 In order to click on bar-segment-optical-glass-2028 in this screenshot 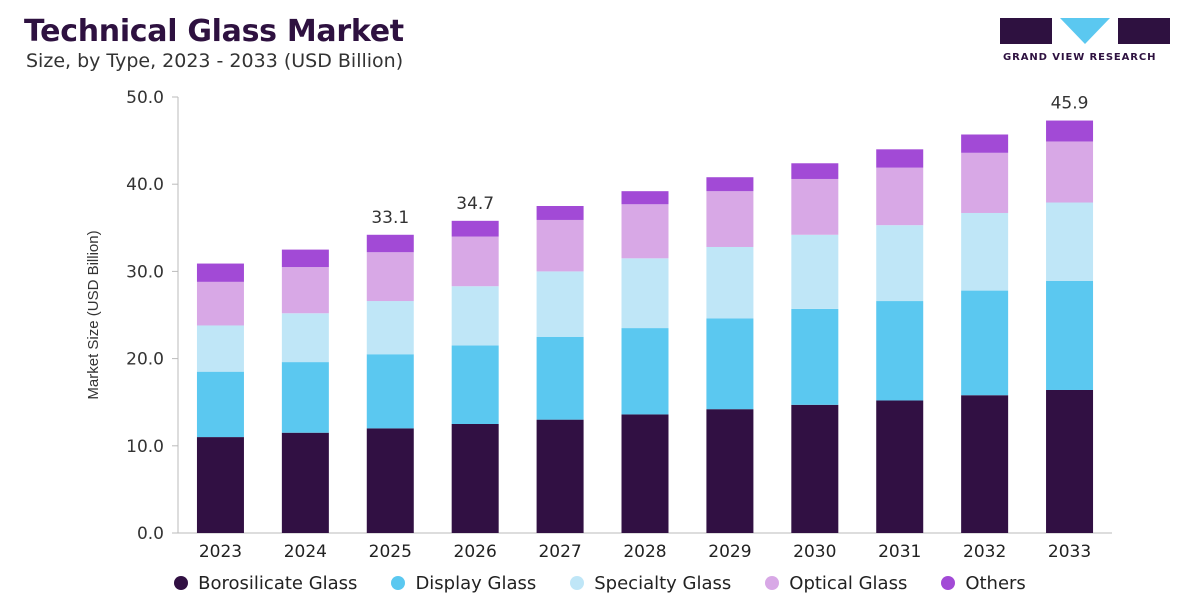, I will do `click(645, 231)`.